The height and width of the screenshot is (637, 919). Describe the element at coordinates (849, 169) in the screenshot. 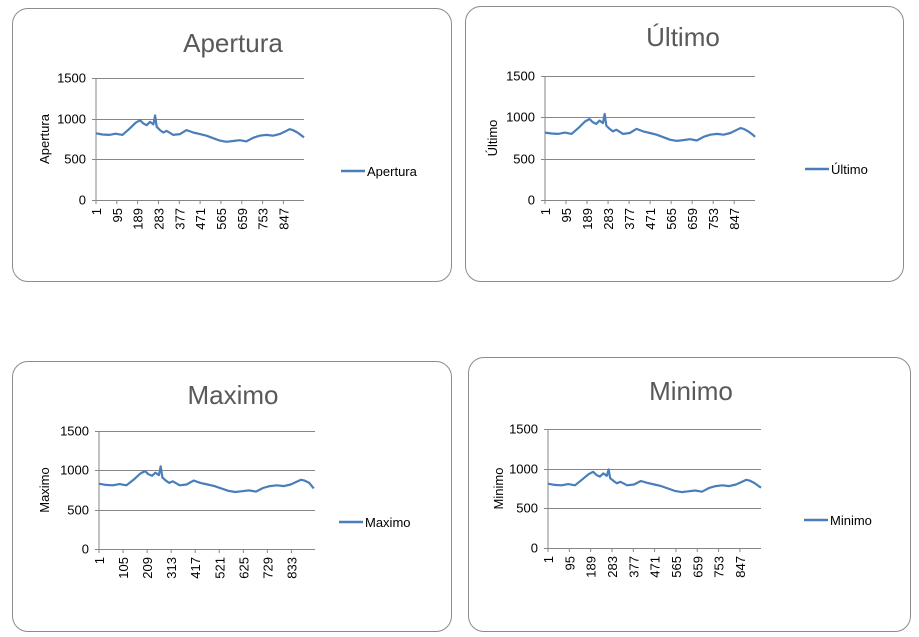

I see `legend-label: Último` at that location.